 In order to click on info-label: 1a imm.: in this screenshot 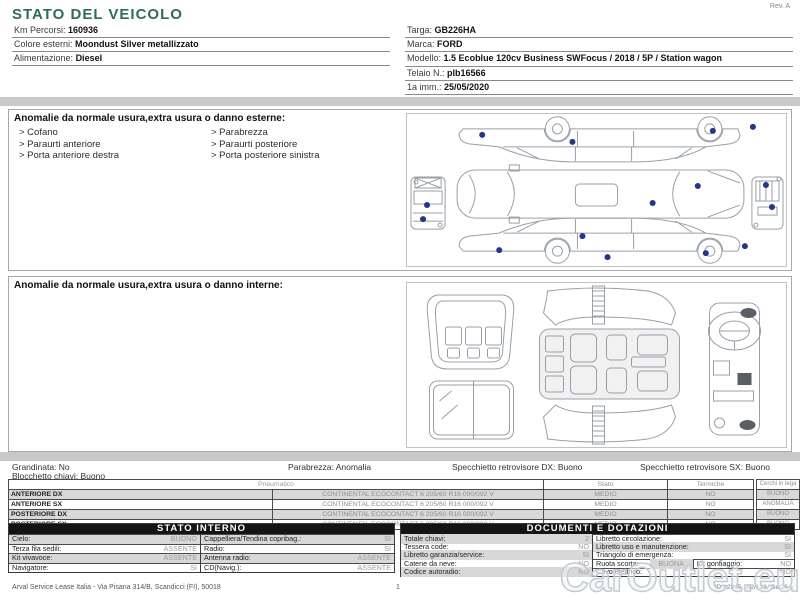, I will do `click(424, 87)`.